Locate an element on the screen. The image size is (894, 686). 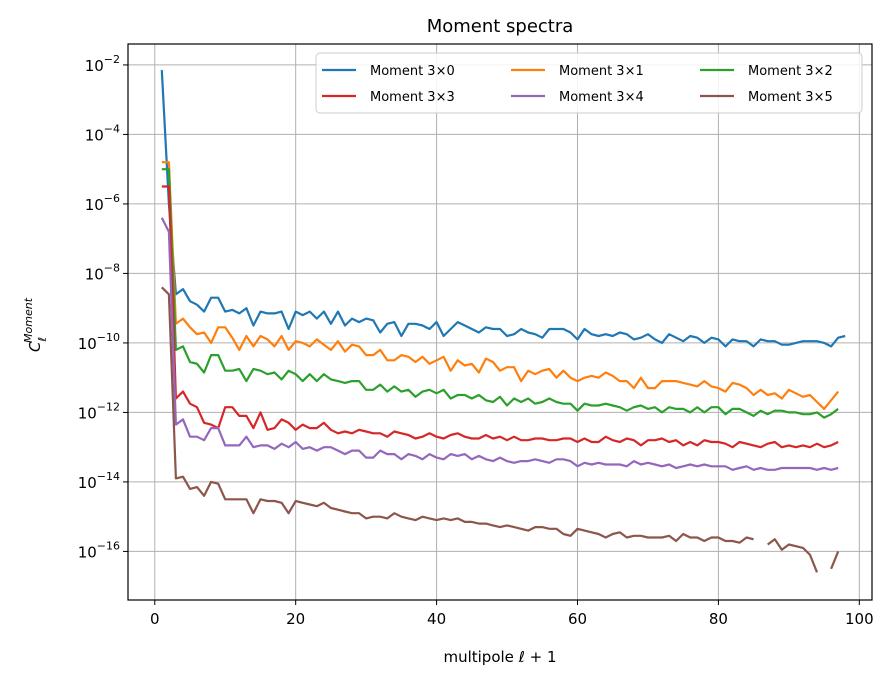
legend-label: Moment 3×0 is located at coordinates (412, 71).